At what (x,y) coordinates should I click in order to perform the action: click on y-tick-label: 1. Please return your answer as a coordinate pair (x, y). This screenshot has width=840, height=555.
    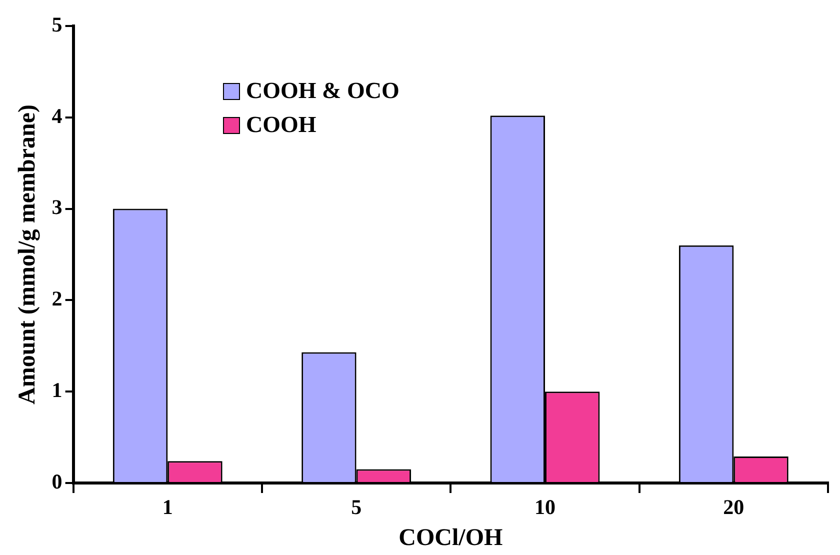
    Looking at the image, I should click on (57, 390).